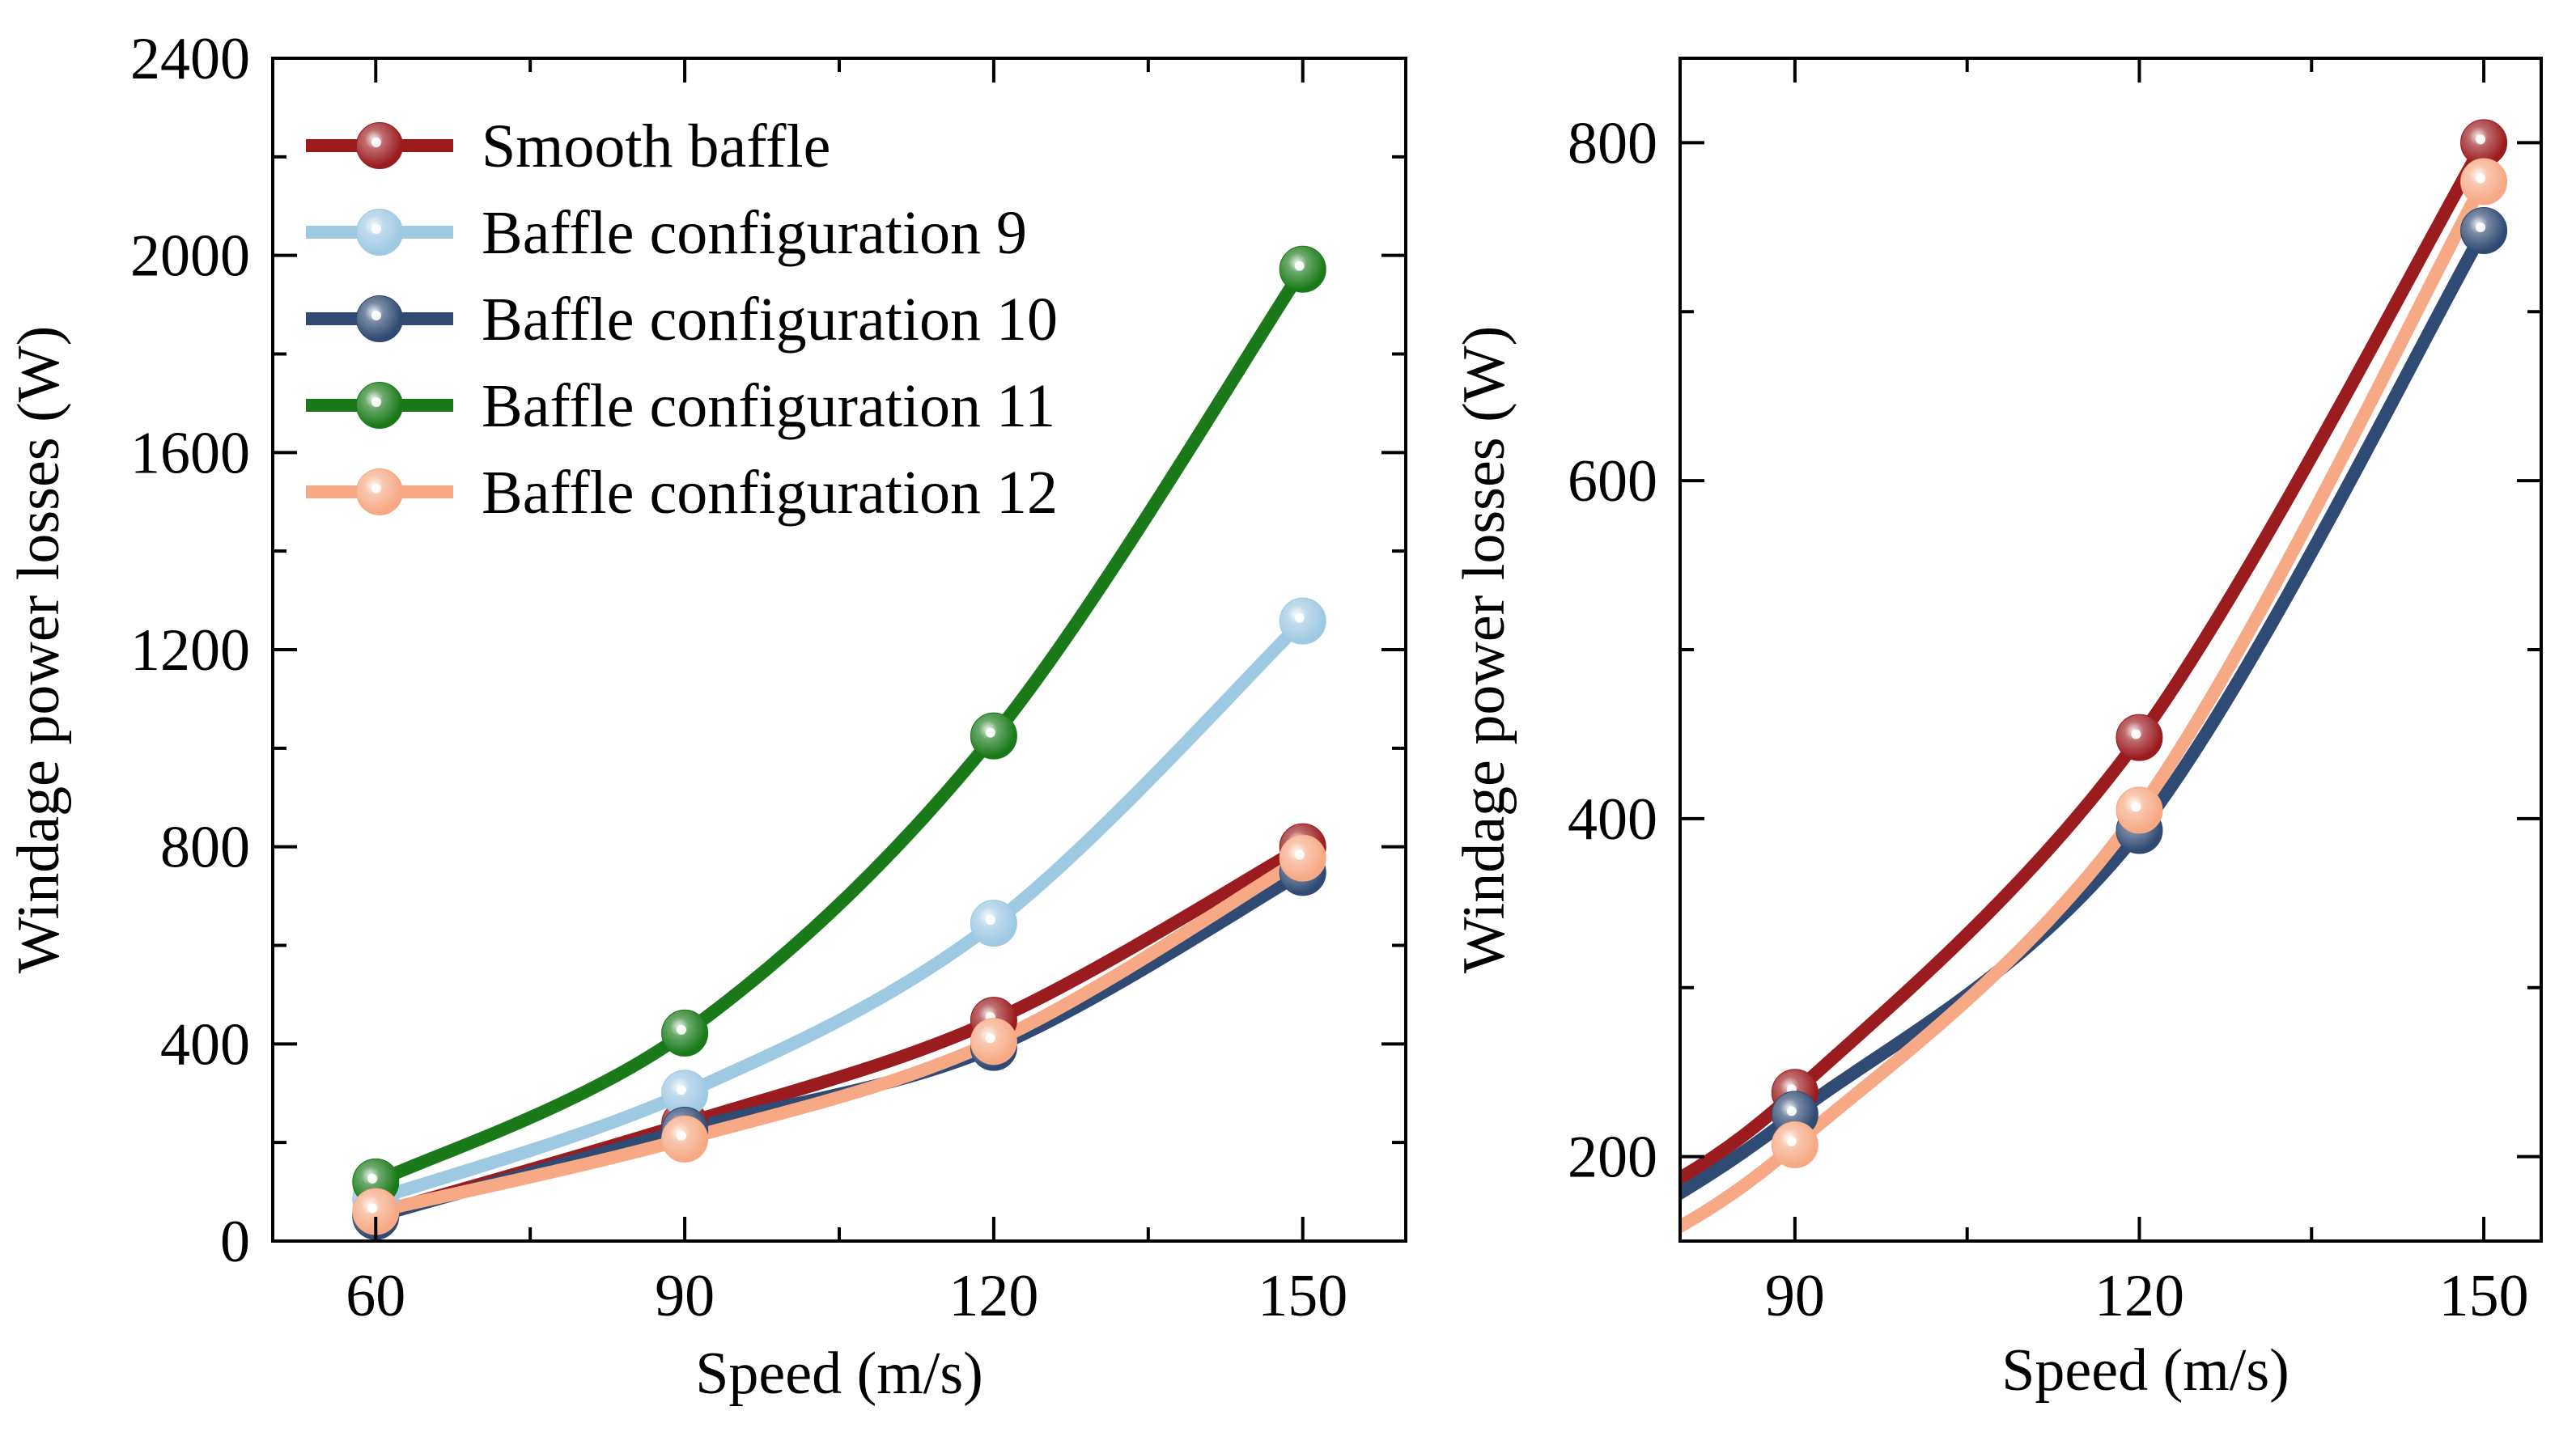  Describe the element at coordinates (1612, 143) in the screenshot. I see `zoom-y-tick-label: 800` at that location.